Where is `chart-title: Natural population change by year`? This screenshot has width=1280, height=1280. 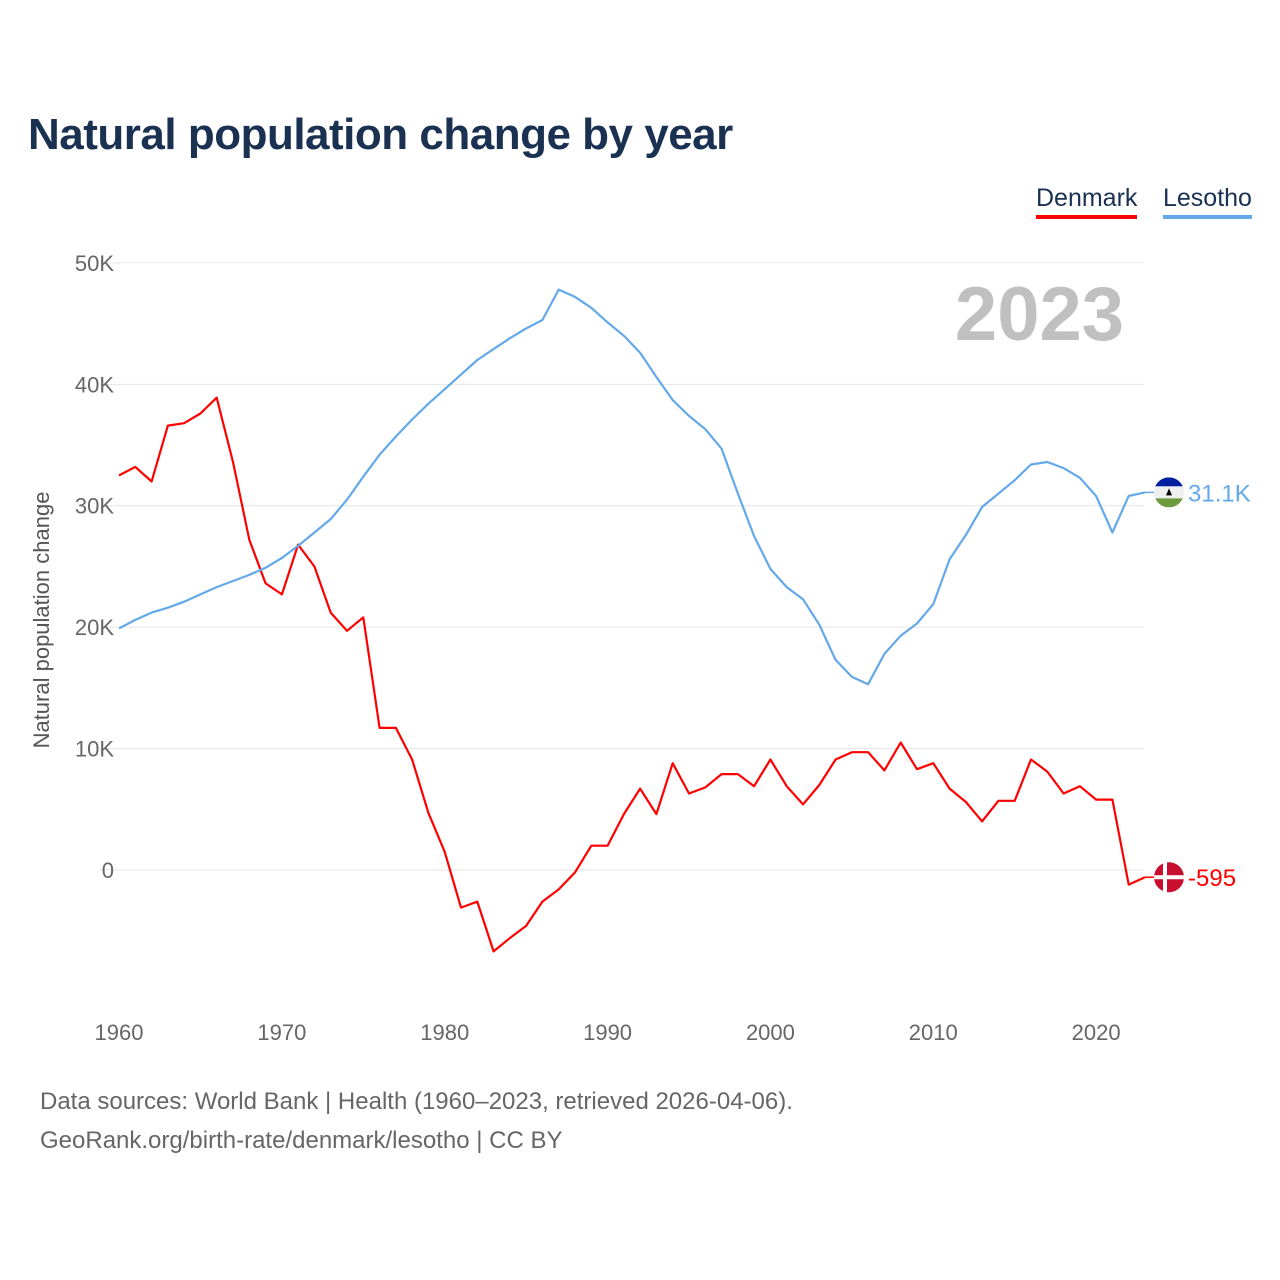 chart-title: Natural population change by year is located at coordinates (380, 134).